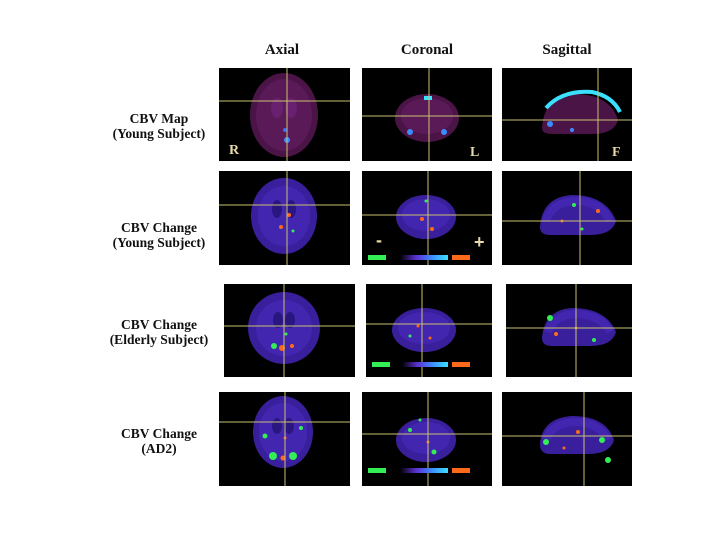 The image size is (720, 540). I want to click on panel-coronal-change-young, so click(427, 218).